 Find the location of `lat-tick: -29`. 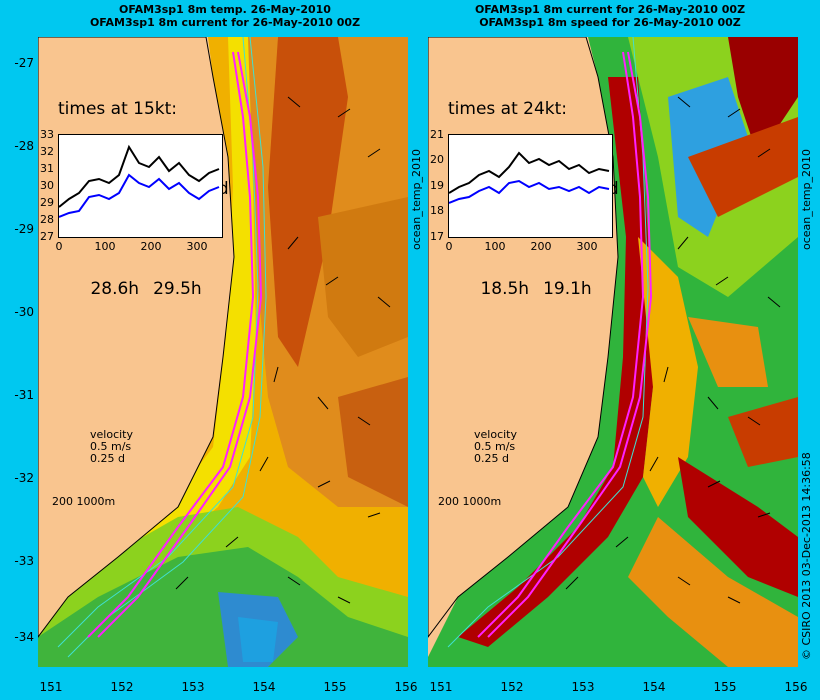

lat-tick: -29 is located at coordinates (24, 229).